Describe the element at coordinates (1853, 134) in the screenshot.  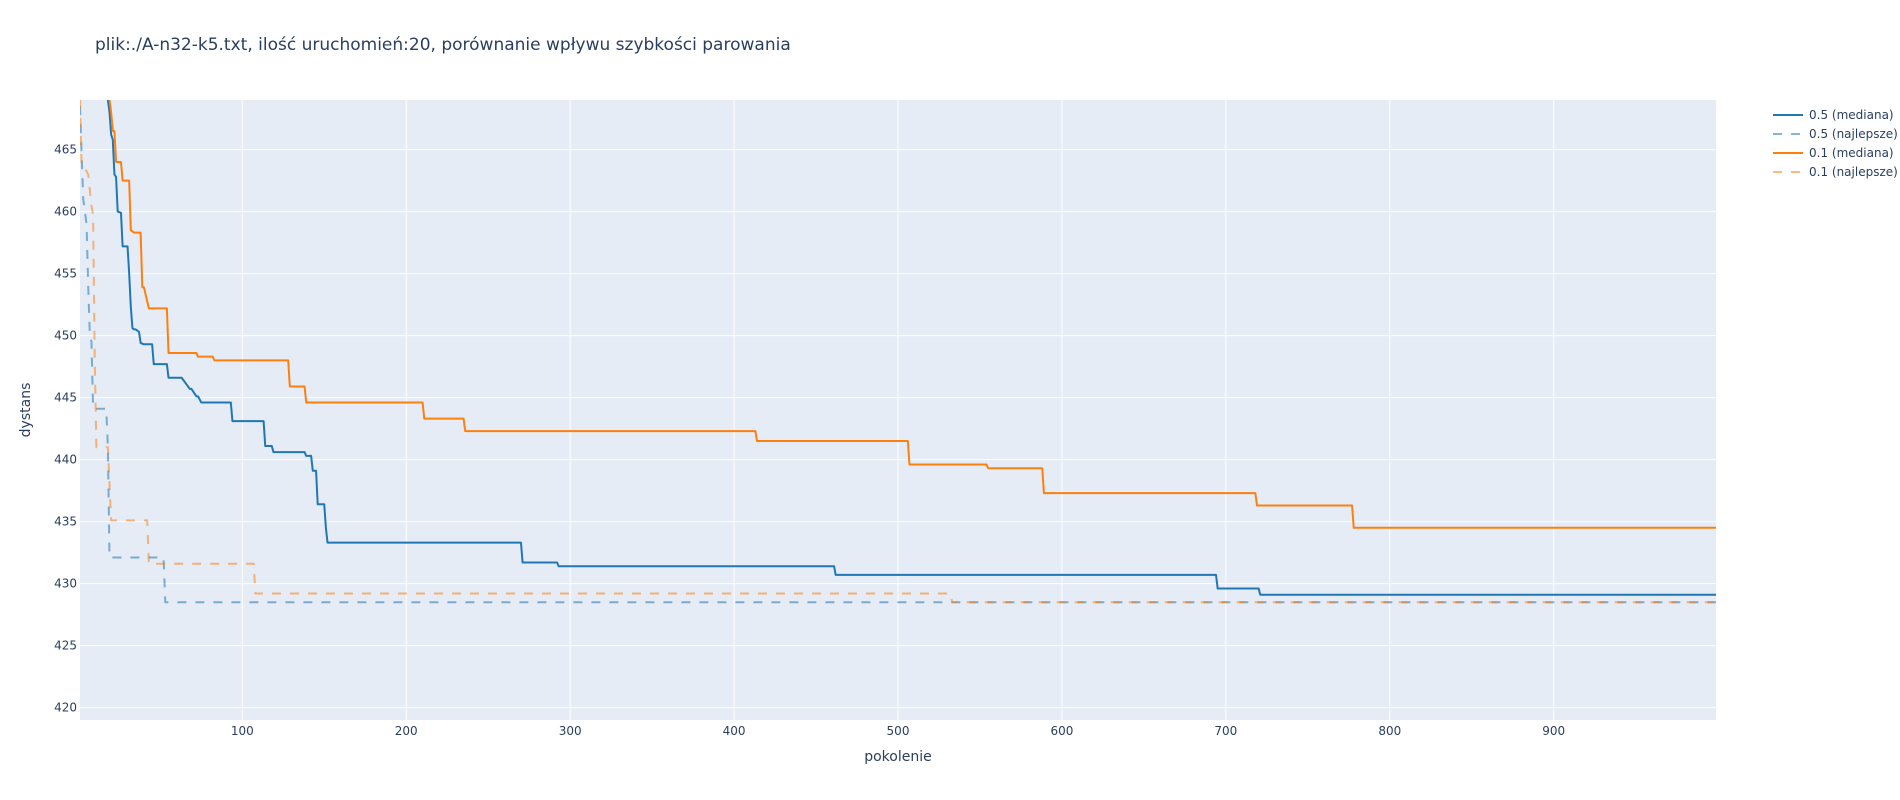
I see `legend-label: 0.5 (najlepsze)` at that location.